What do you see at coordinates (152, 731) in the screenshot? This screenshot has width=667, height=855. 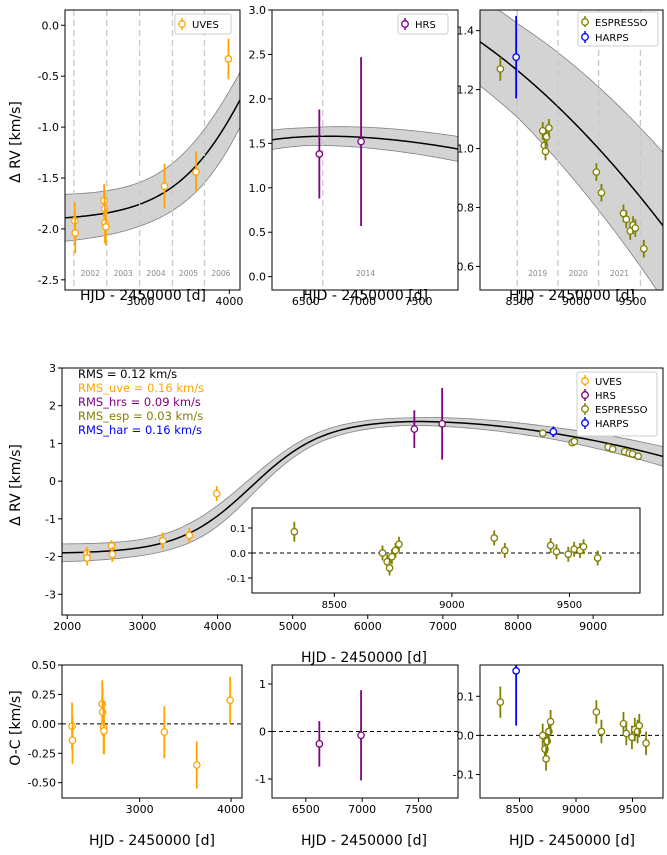 I see `oc-uves-frame` at bounding box center [152, 731].